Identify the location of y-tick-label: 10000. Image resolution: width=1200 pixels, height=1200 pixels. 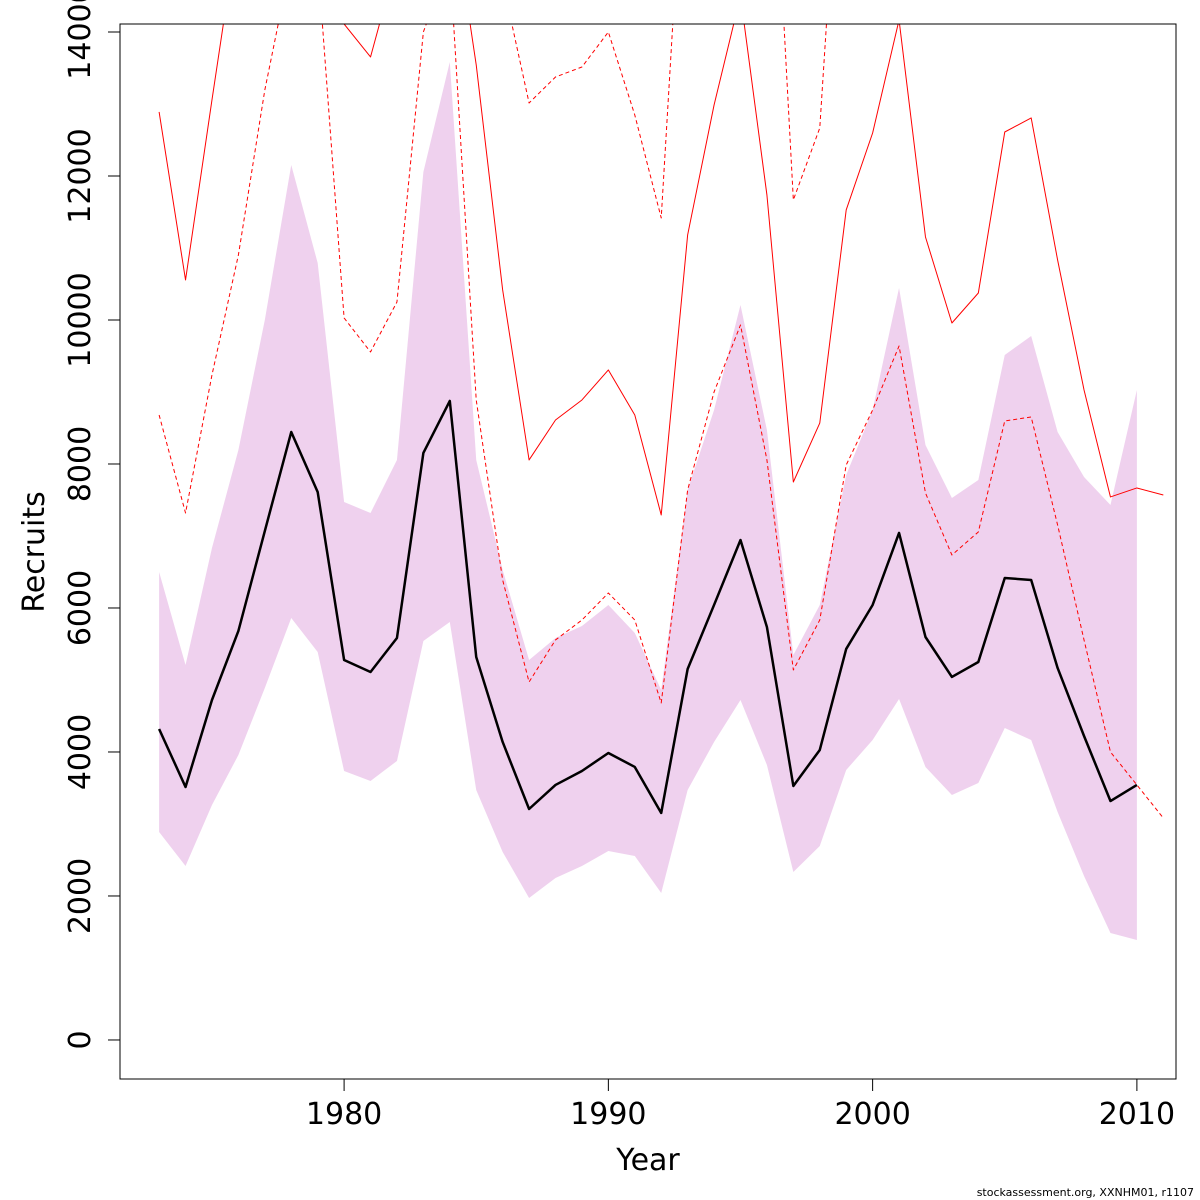
(80, 319).